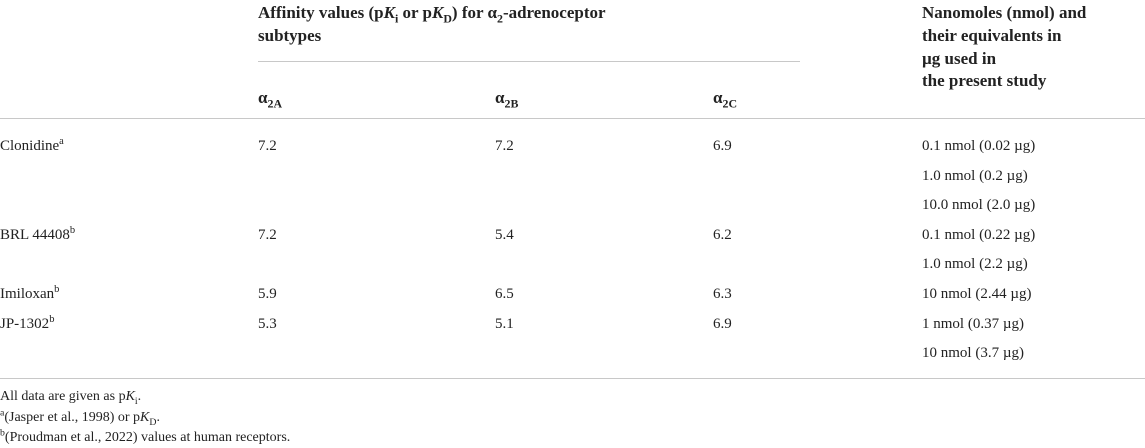 Image resolution: width=1145 pixels, height=448 pixels. I want to click on amount-cell: 0.1 nmol (0.02 µg), so click(979, 146).